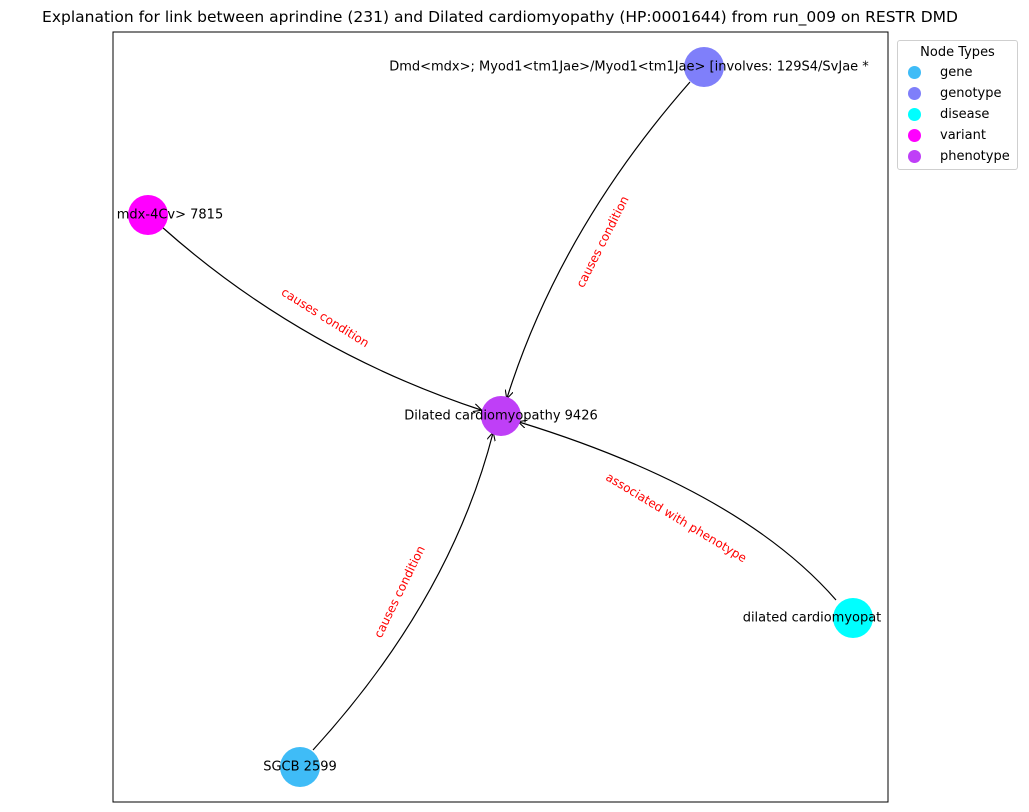 Image resolution: width=1029 pixels, height=812 pixels. What do you see at coordinates (971, 93) in the screenshot?
I see `legend-label: genotype` at bounding box center [971, 93].